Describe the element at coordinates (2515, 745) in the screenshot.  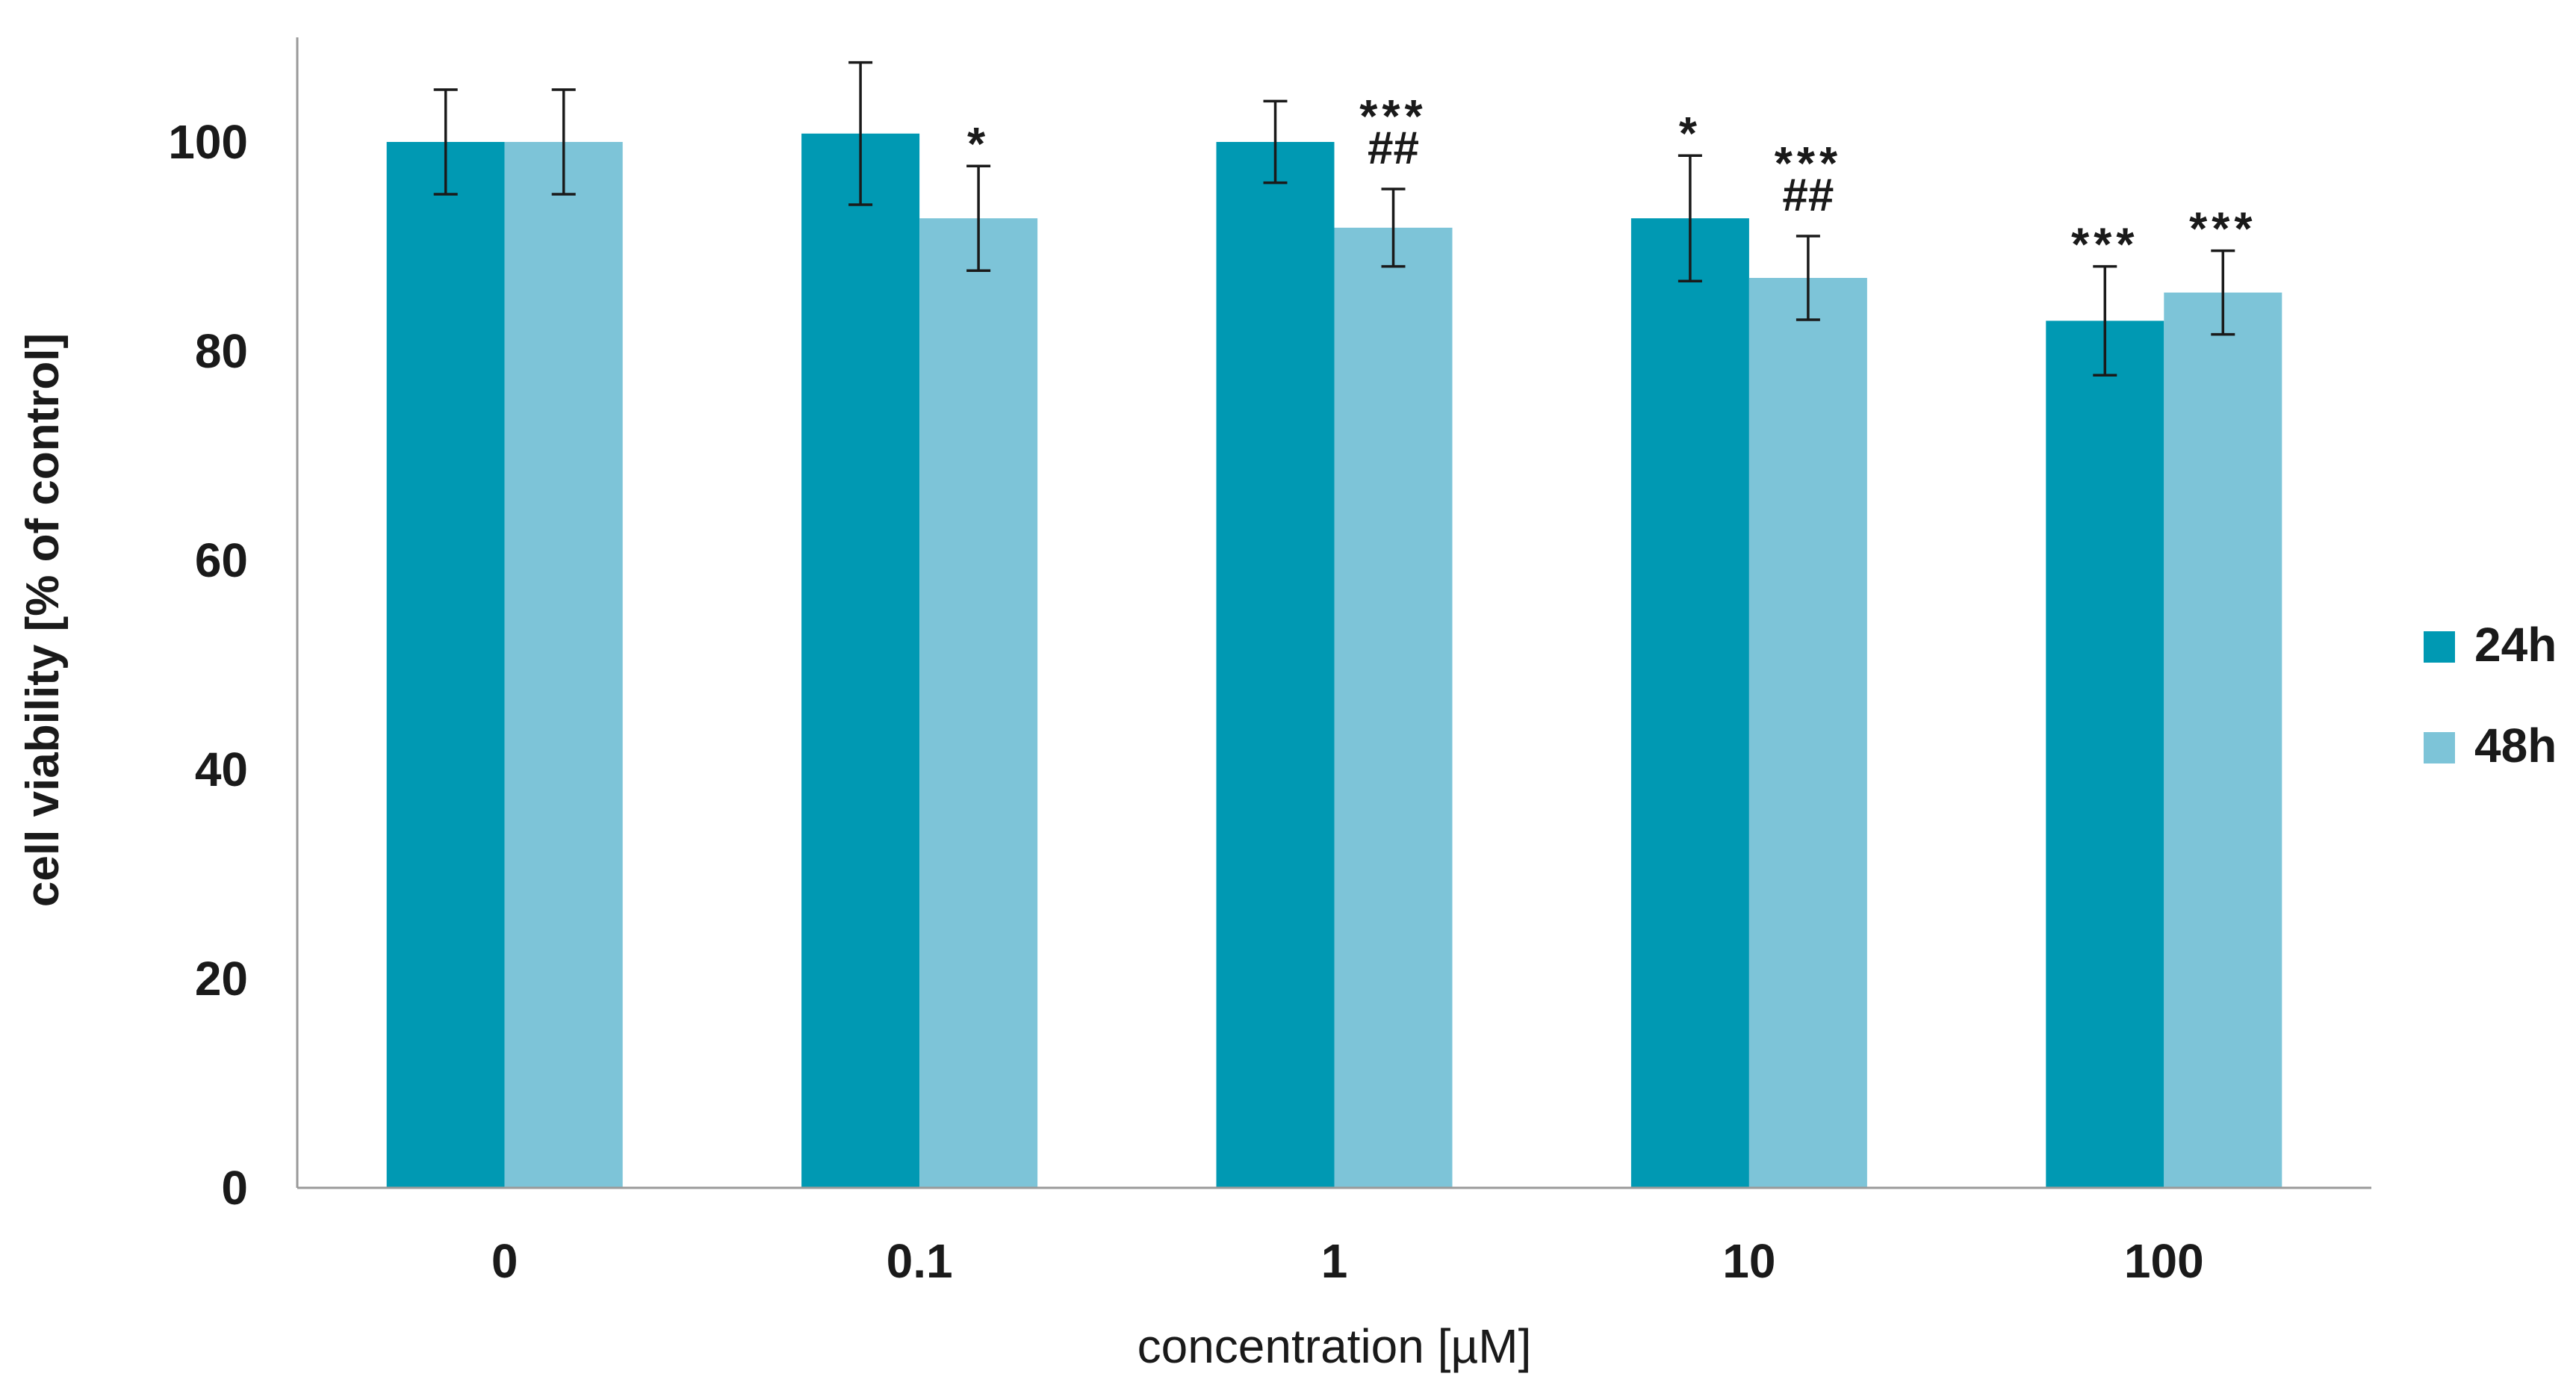
I see `legend-label-48h: 48h` at that location.